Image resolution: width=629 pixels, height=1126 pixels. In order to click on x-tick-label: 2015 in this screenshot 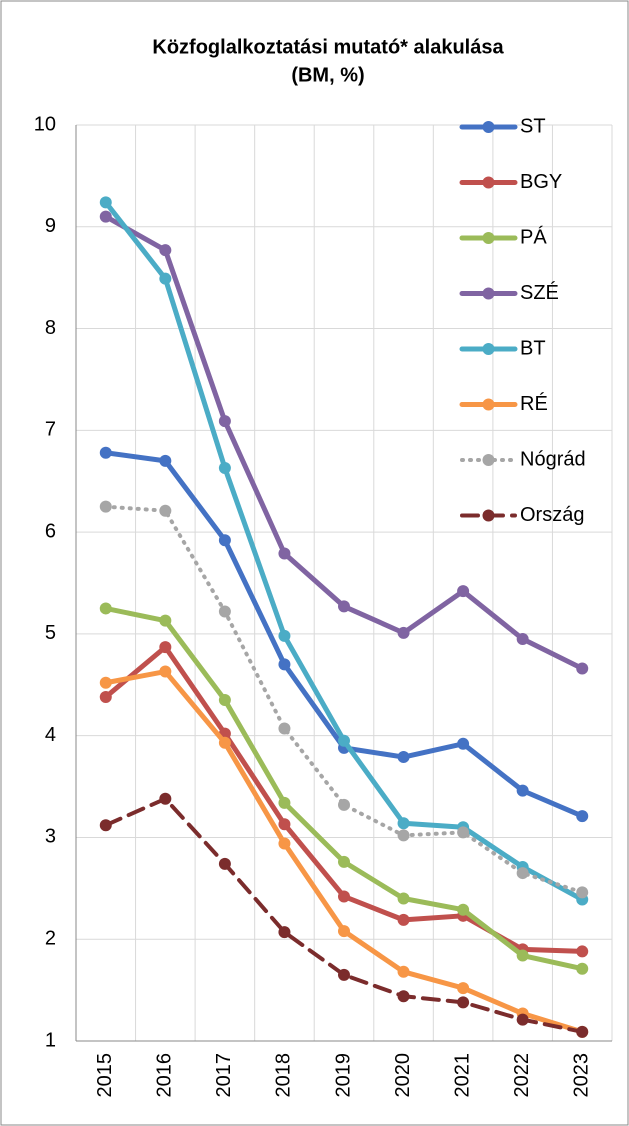, I will do `click(105, 1075)`.